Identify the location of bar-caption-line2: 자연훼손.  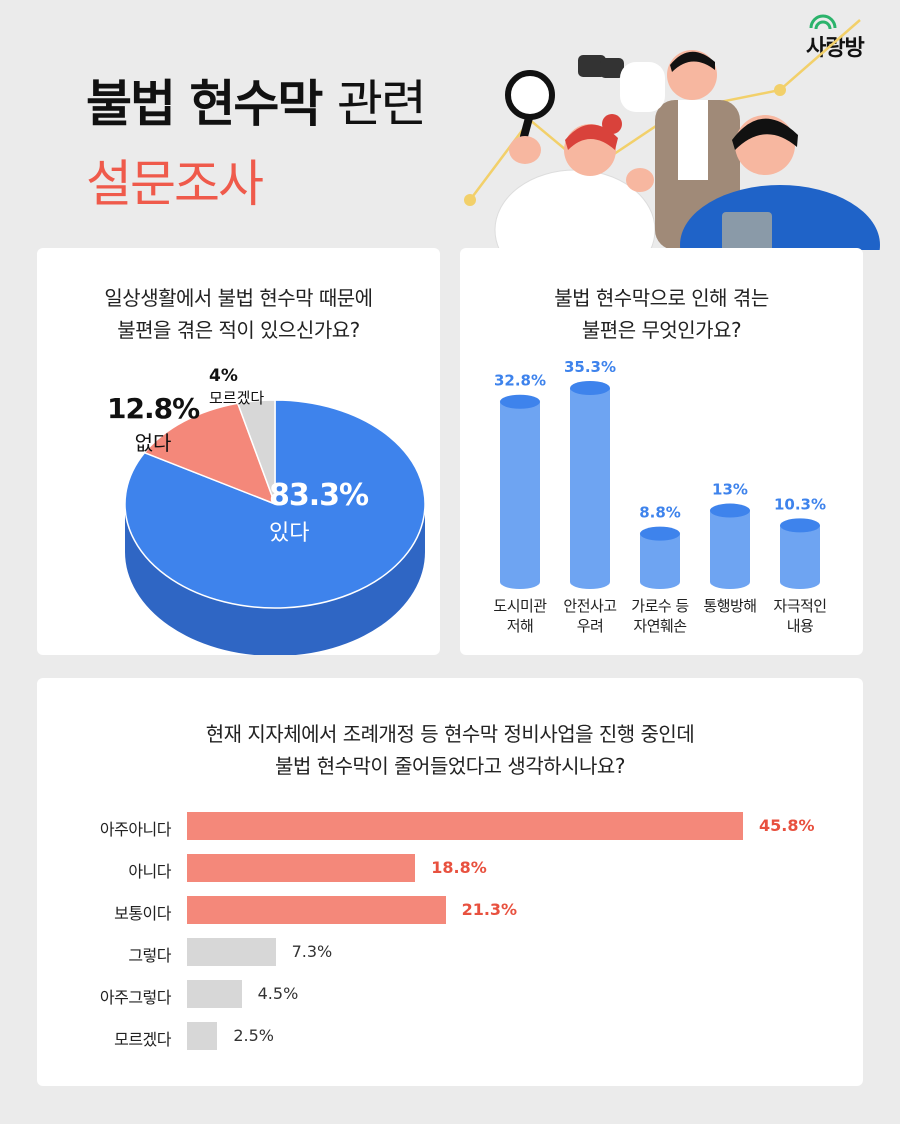
(660, 626).